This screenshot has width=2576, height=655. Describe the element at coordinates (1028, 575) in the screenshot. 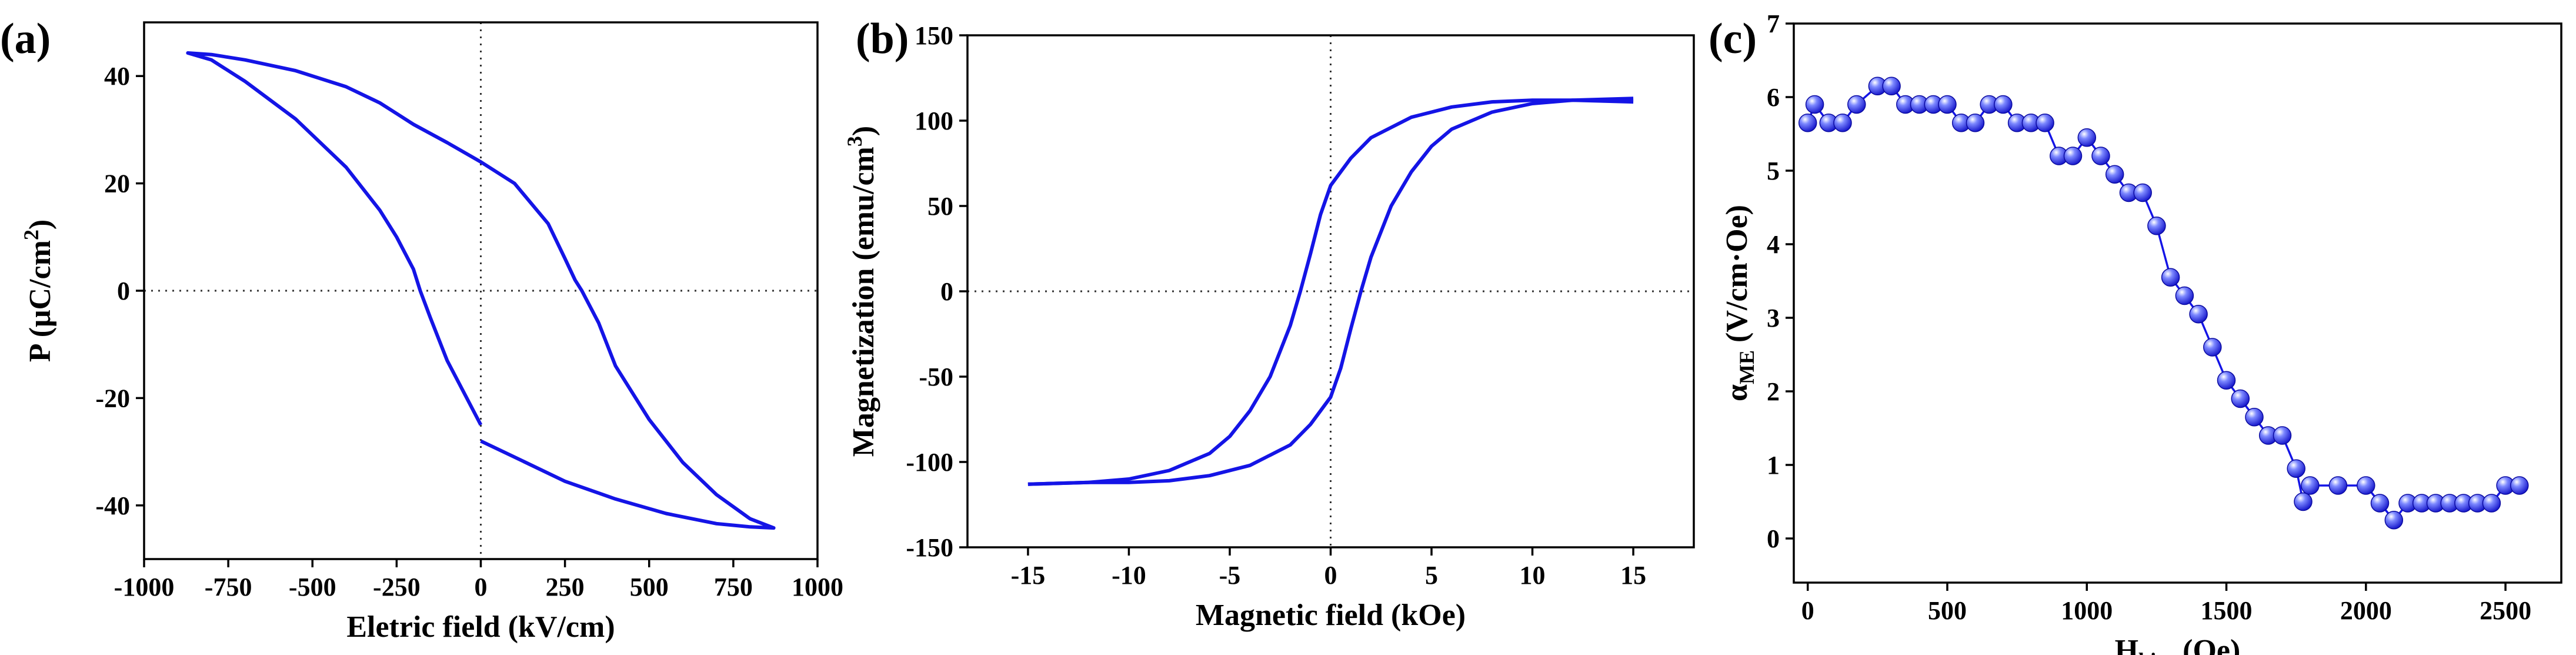

I see `x-tick-label: -15` at that location.